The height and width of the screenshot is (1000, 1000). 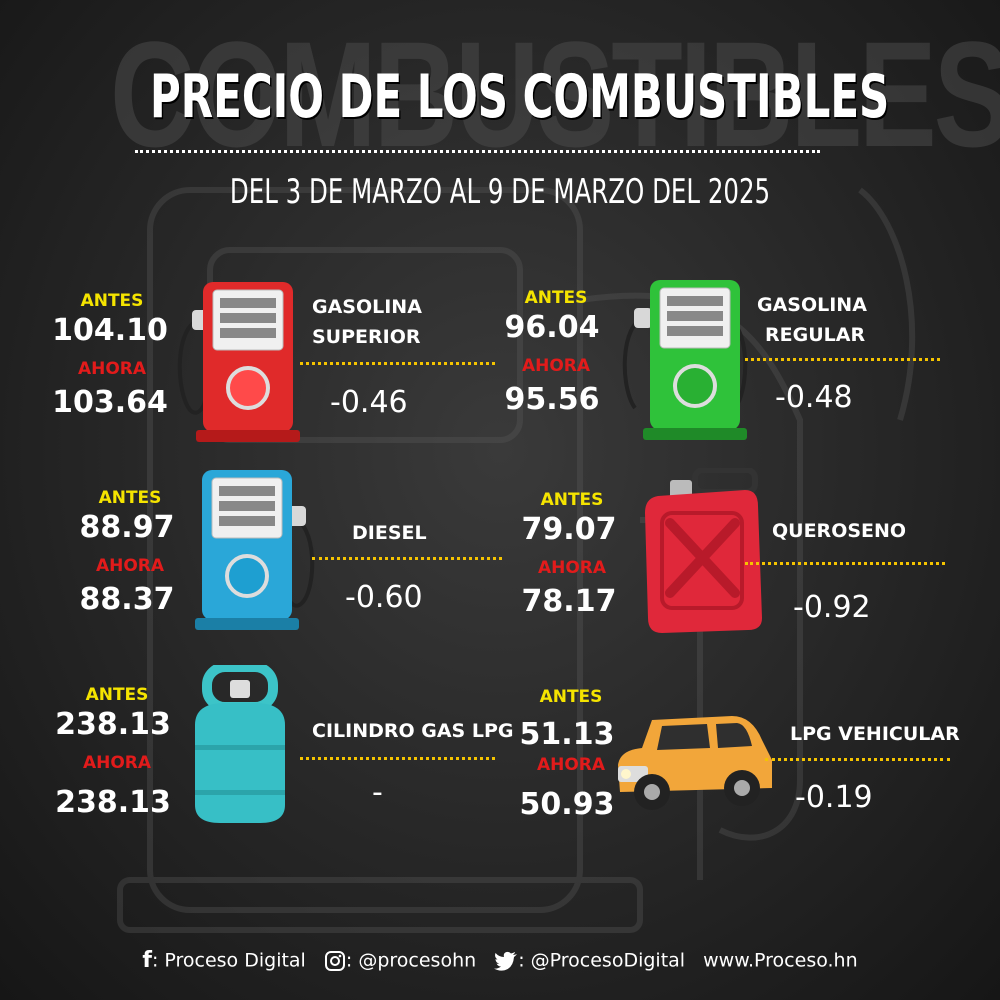 I want to click on price-antes-superior: 104.10, so click(x=110, y=330).